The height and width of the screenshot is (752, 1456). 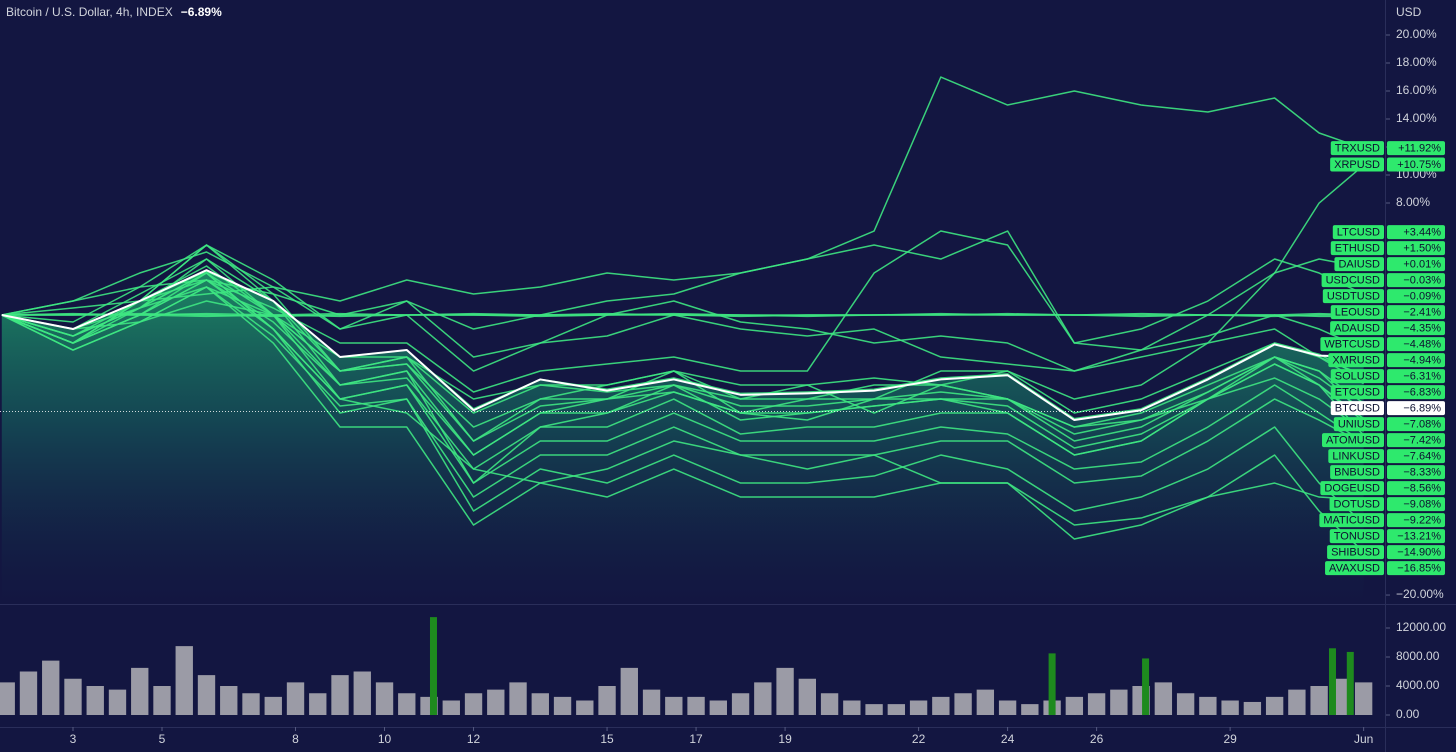 I want to click on price-badge: LINKUSD −7.64%, so click(x=1386, y=456).